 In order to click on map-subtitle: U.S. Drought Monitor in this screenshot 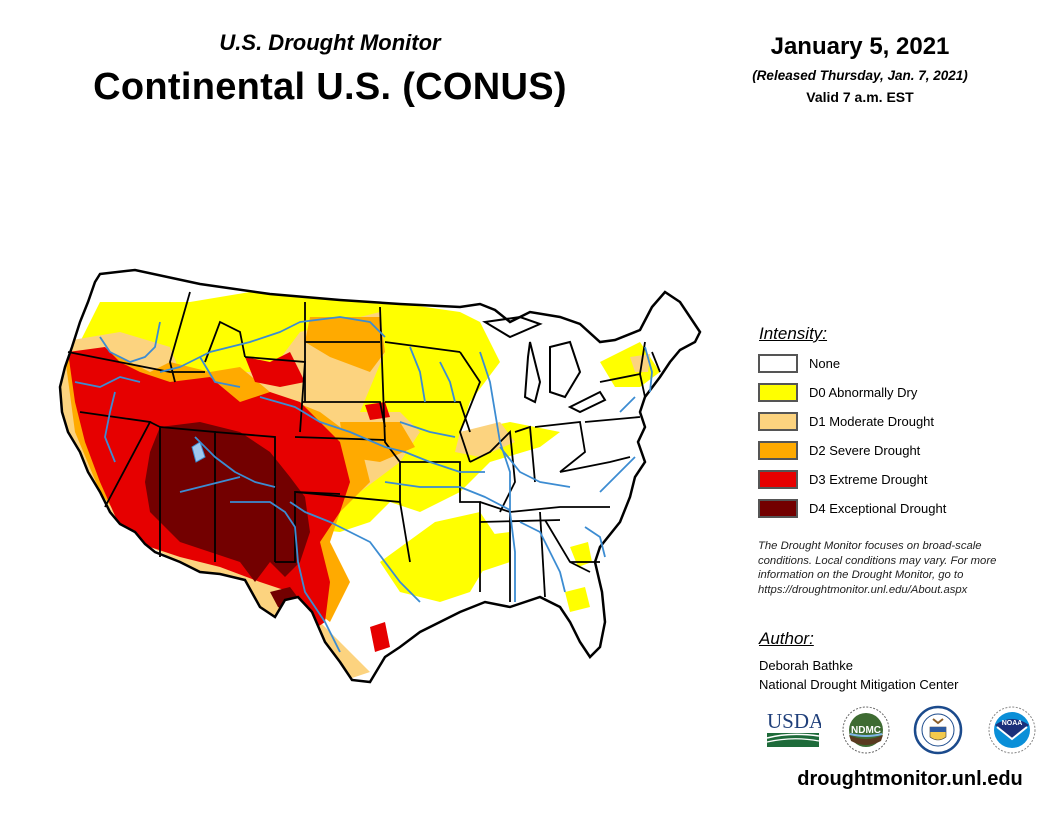, I will do `click(330, 42)`.